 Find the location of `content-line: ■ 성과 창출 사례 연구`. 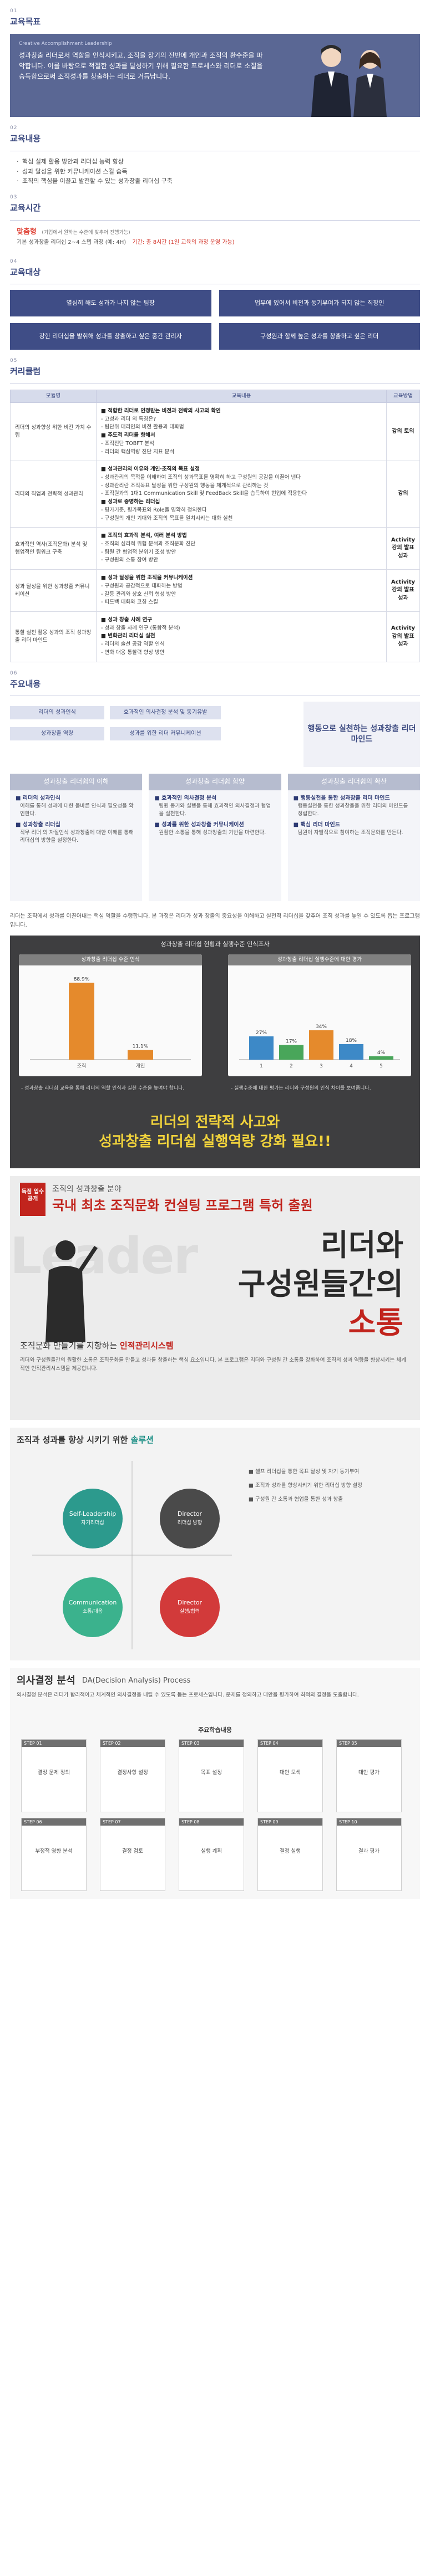

content-line: ■ 성과 창출 사례 연구 is located at coordinates (127, 620).